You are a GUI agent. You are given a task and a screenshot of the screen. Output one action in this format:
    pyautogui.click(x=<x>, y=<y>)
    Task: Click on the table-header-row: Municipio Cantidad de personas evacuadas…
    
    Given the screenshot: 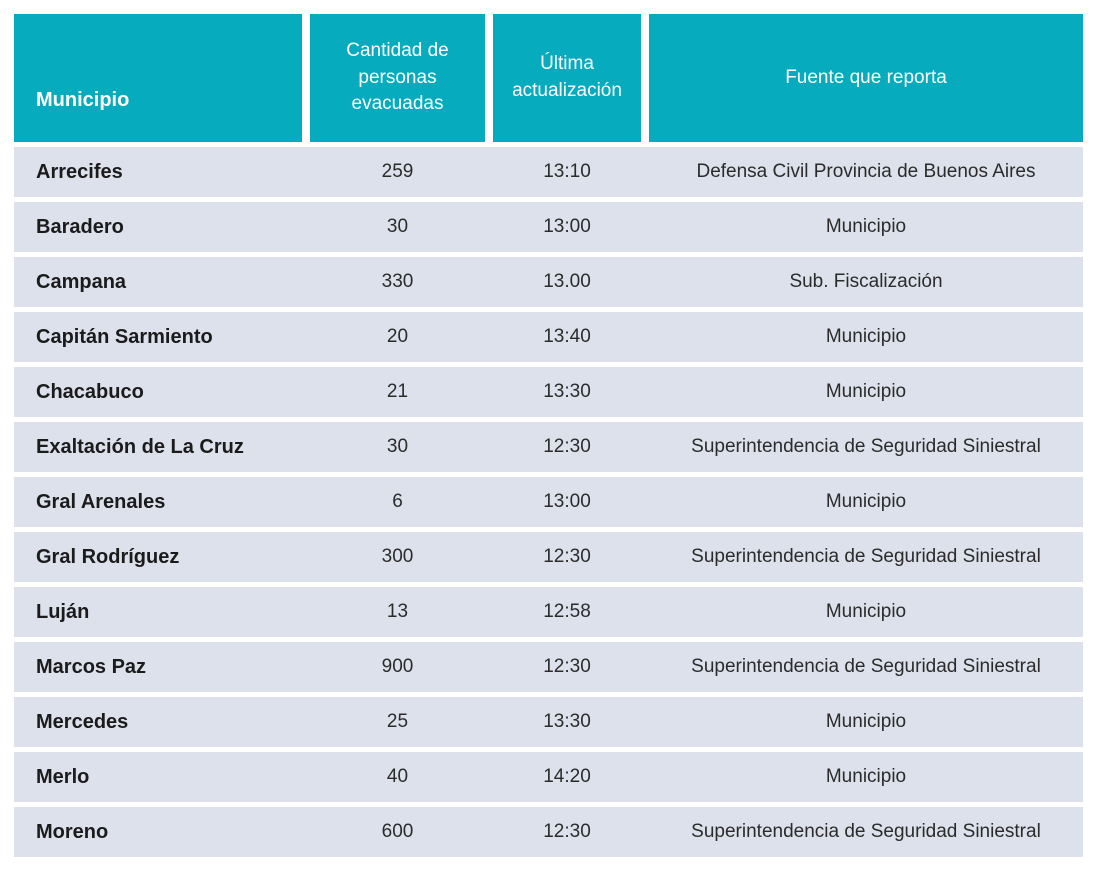 What is the action you would take?
    pyautogui.click(x=548, y=78)
    